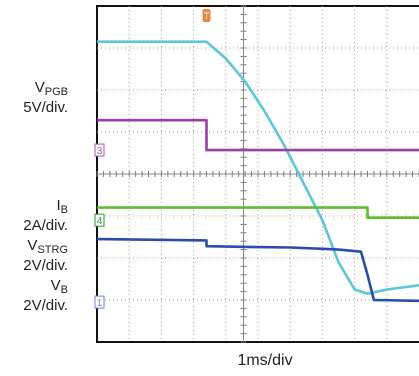 Image resolution: width=419 pixels, height=376 pixels. I want to click on channel-marker-label: 4, so click(100, 221).